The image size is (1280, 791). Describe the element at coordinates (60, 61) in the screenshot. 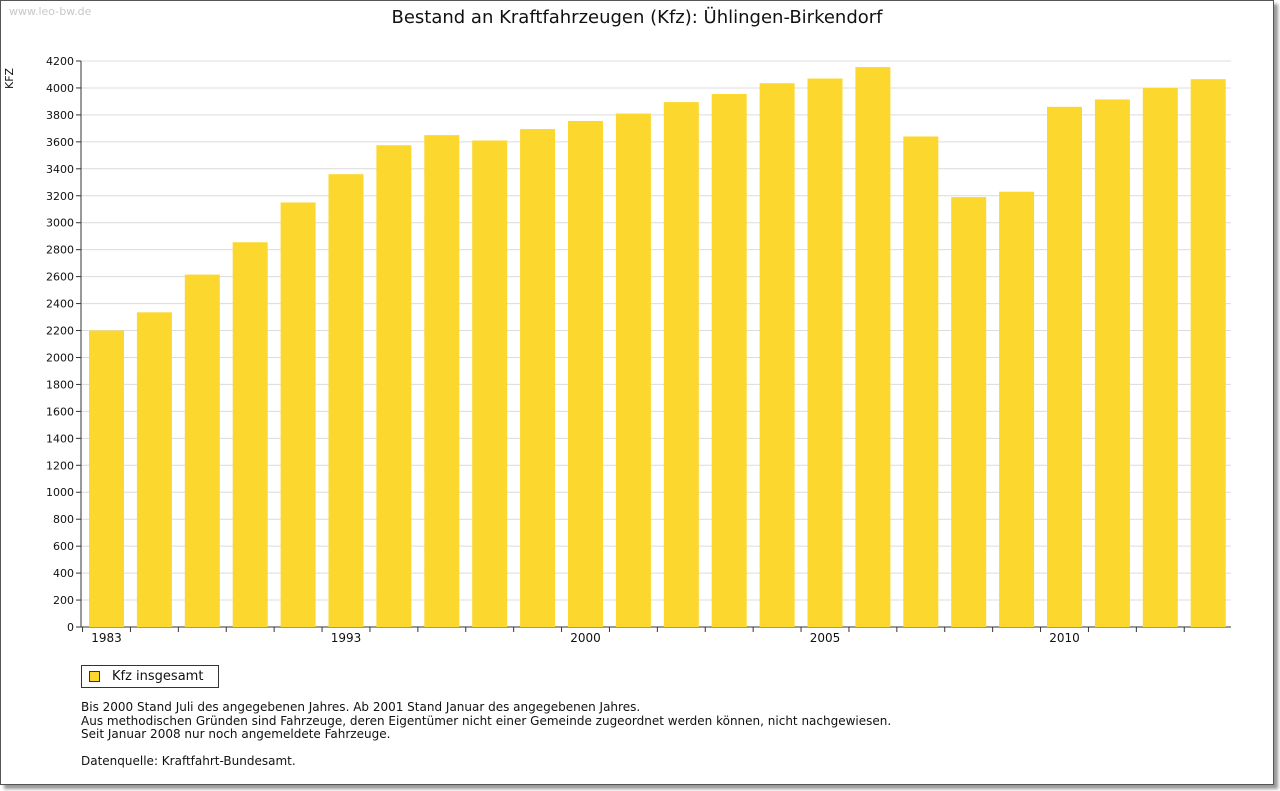

I see `y-tick-label: 4200` at that location.